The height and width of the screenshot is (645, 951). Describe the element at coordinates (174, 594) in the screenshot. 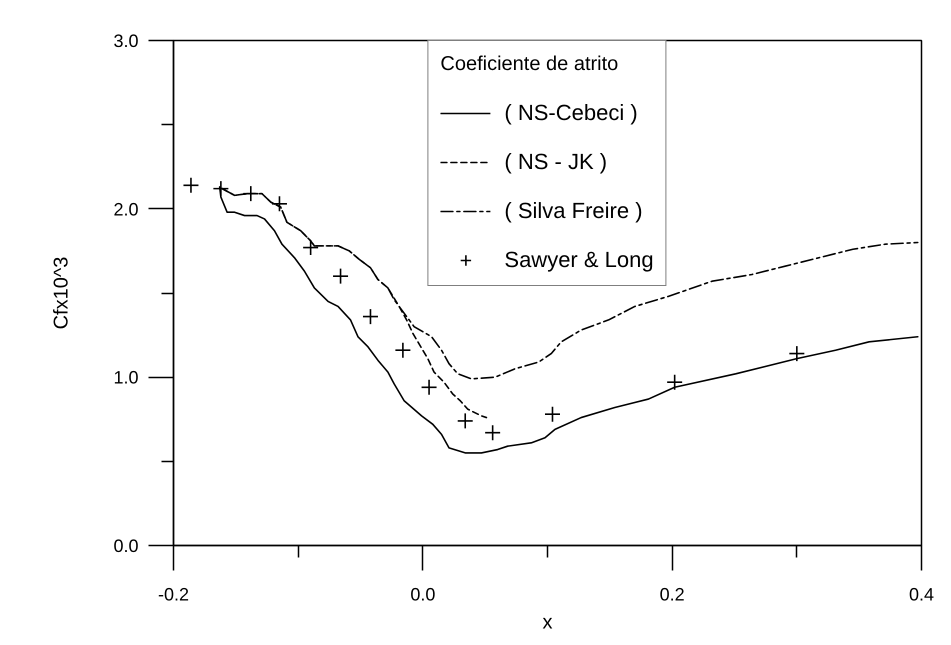

I see `x-tick-label: -0.2` at that location.